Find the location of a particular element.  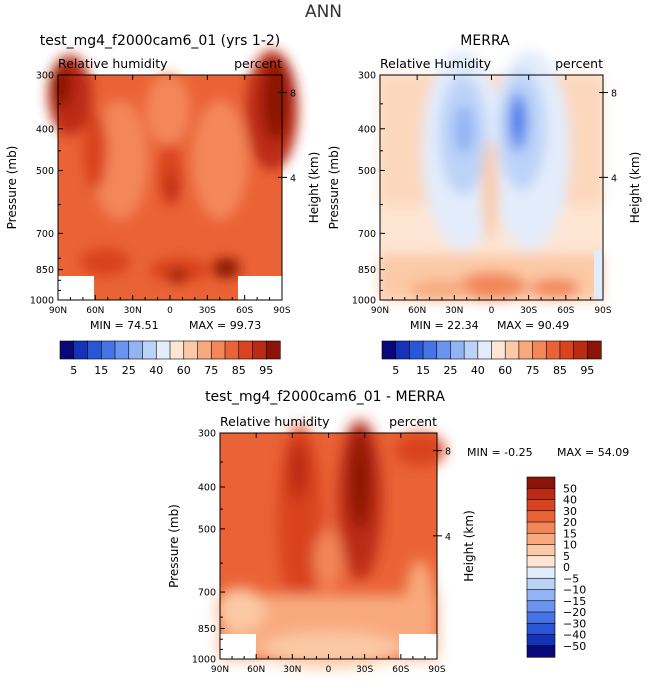

obs-y2label: Height (km) is located at coordinates (635, 187).